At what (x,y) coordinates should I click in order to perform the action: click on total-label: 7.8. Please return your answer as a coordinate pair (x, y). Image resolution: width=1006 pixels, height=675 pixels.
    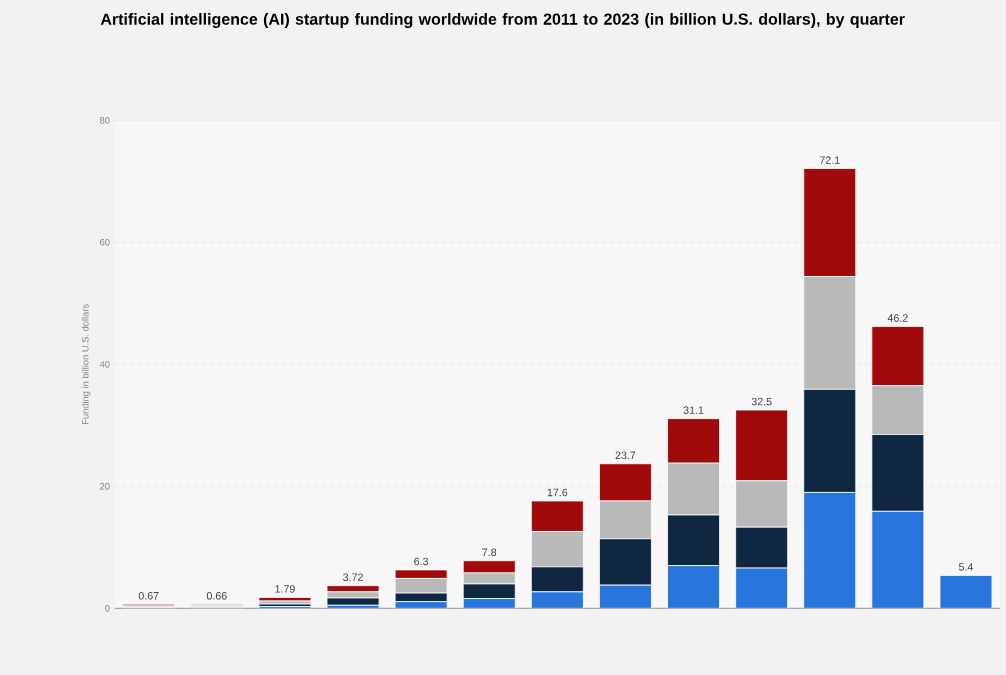
    Looking at the image, I should click on (489, 552).